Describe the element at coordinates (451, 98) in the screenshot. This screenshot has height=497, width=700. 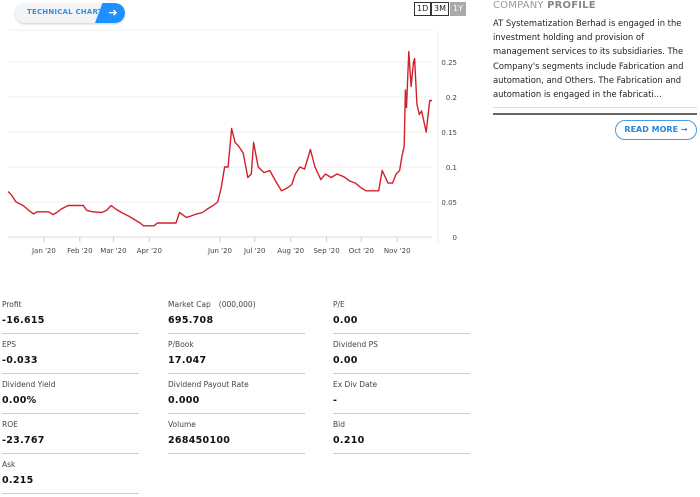
I see `y-tick-label: 0.2` at that location.